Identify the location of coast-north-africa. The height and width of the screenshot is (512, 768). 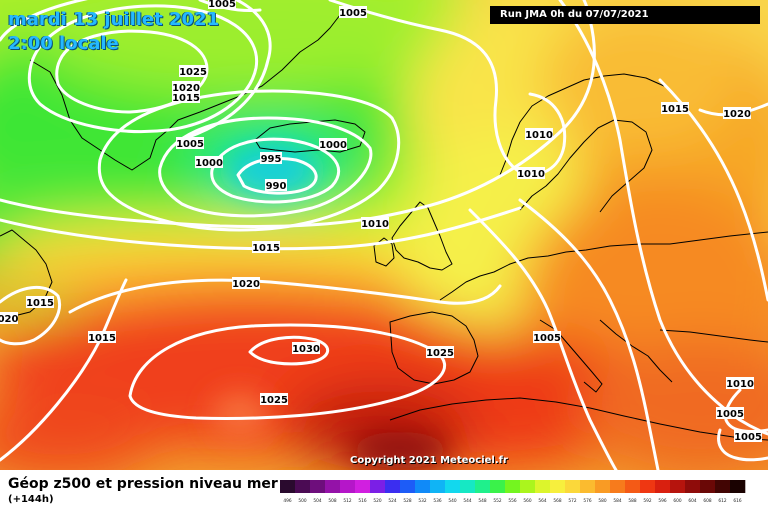
(578, 419).